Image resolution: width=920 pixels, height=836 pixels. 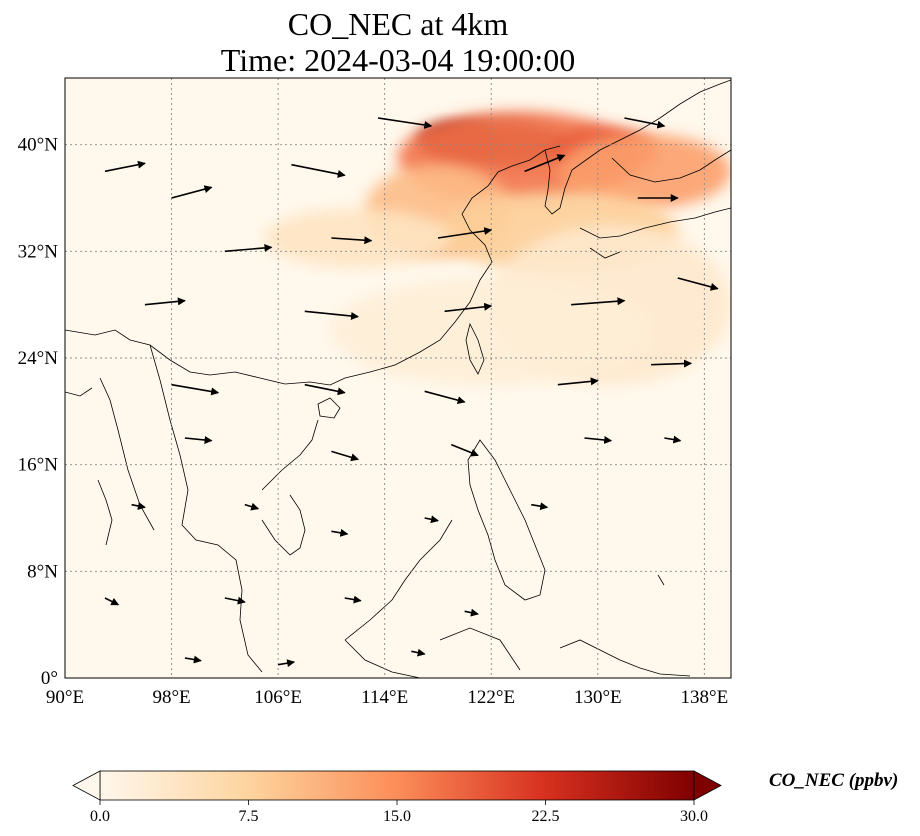 What do you see at coordinates (65, 697) in the screenshot?
I see `x-tick-label: 90°E` at bounding box center [65, 697].